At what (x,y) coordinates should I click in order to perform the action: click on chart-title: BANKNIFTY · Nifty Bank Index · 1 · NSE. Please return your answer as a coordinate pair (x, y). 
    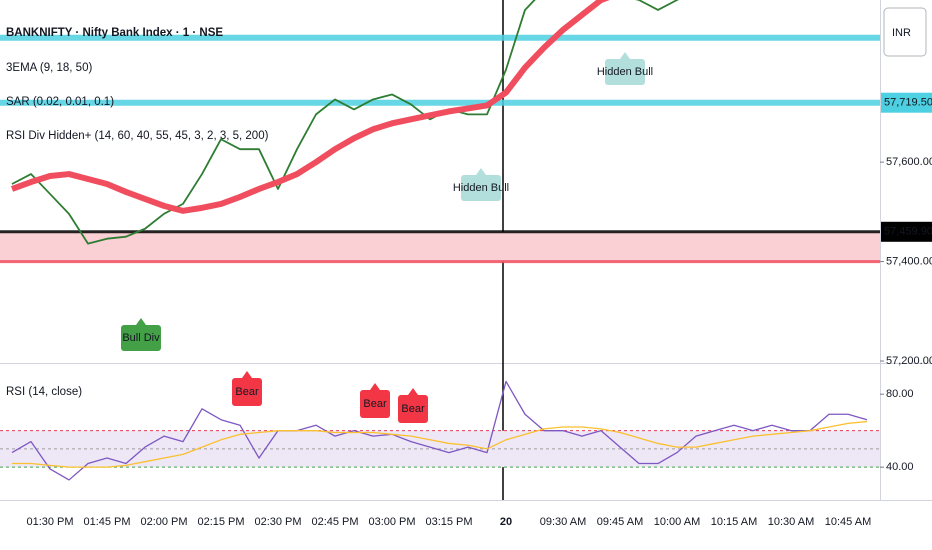
    Looking at the image, I should click on (114, 33).